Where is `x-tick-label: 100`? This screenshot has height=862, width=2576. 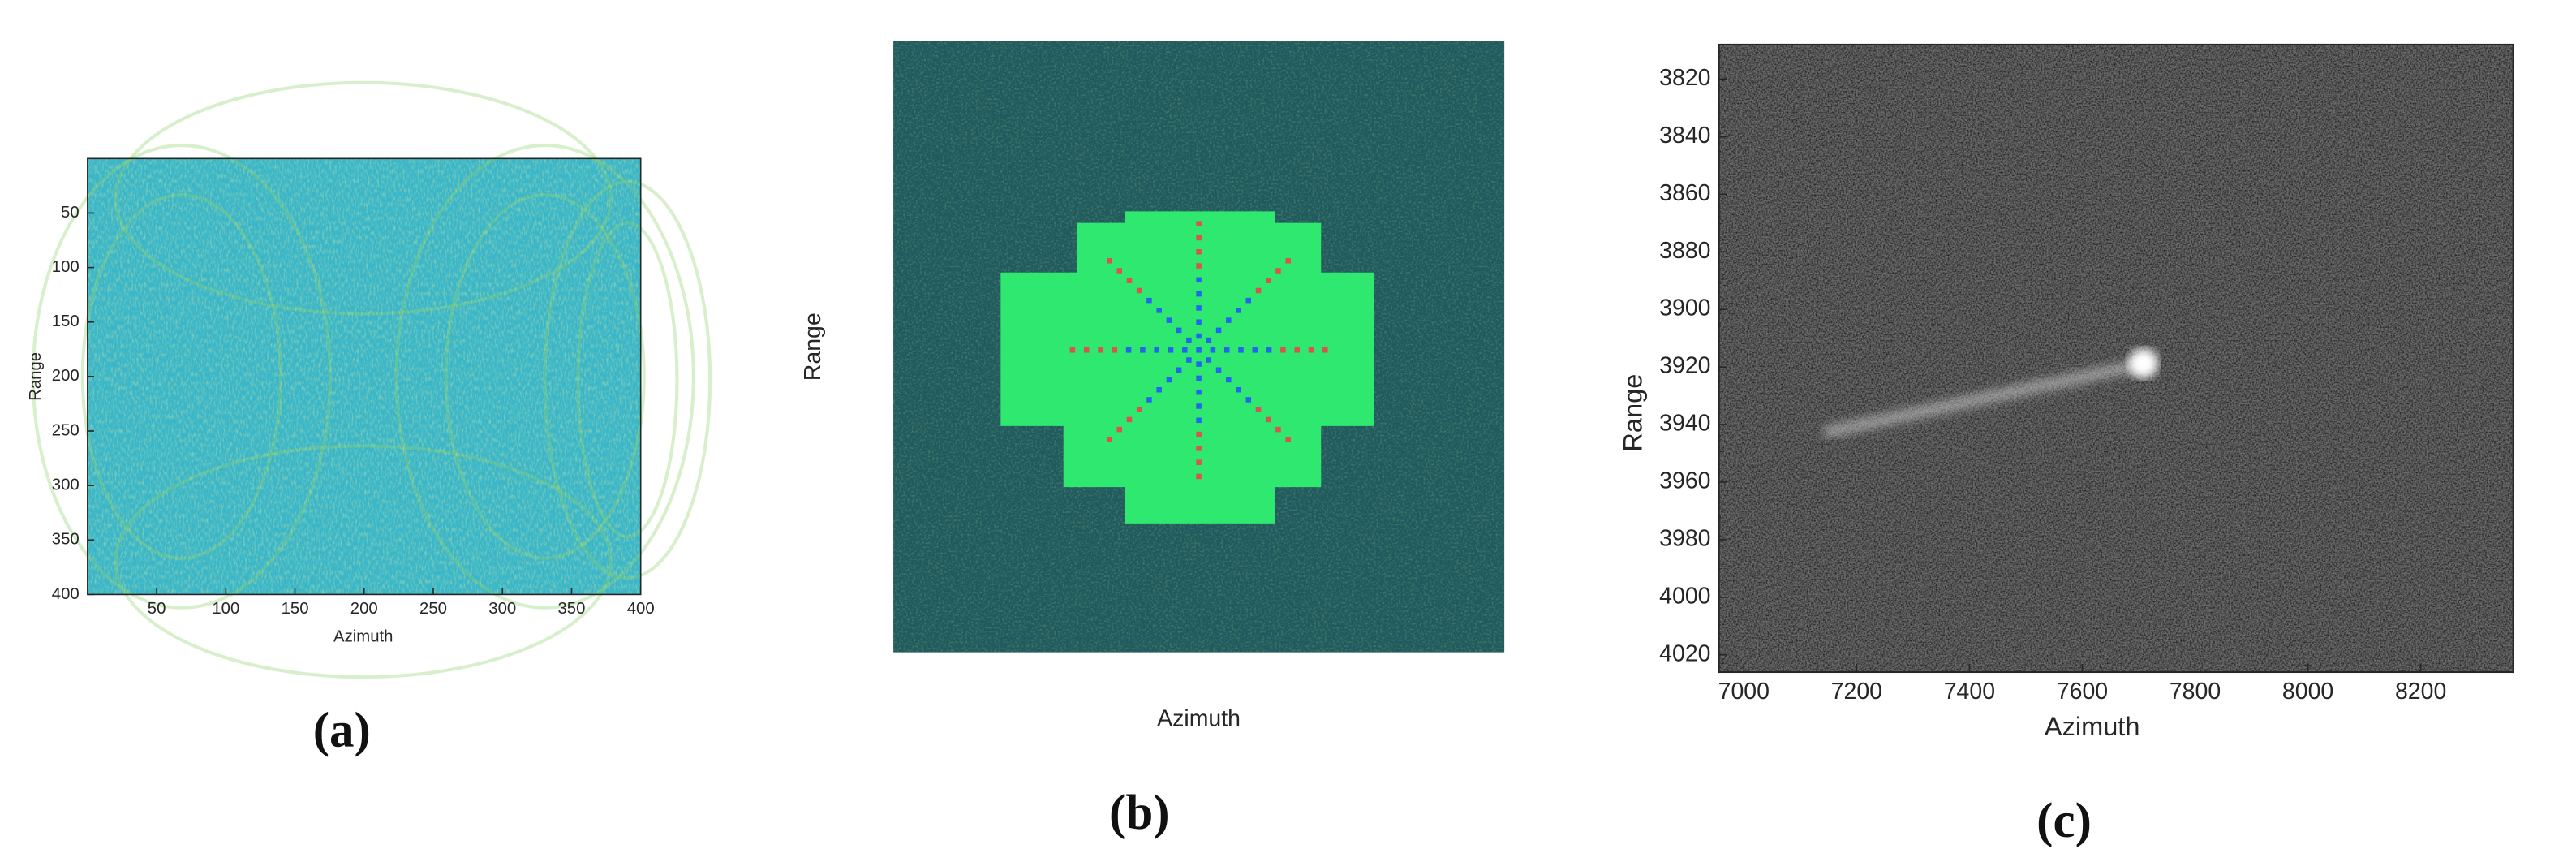 x-tick-label: 100 is located at coordinates (225, 609).